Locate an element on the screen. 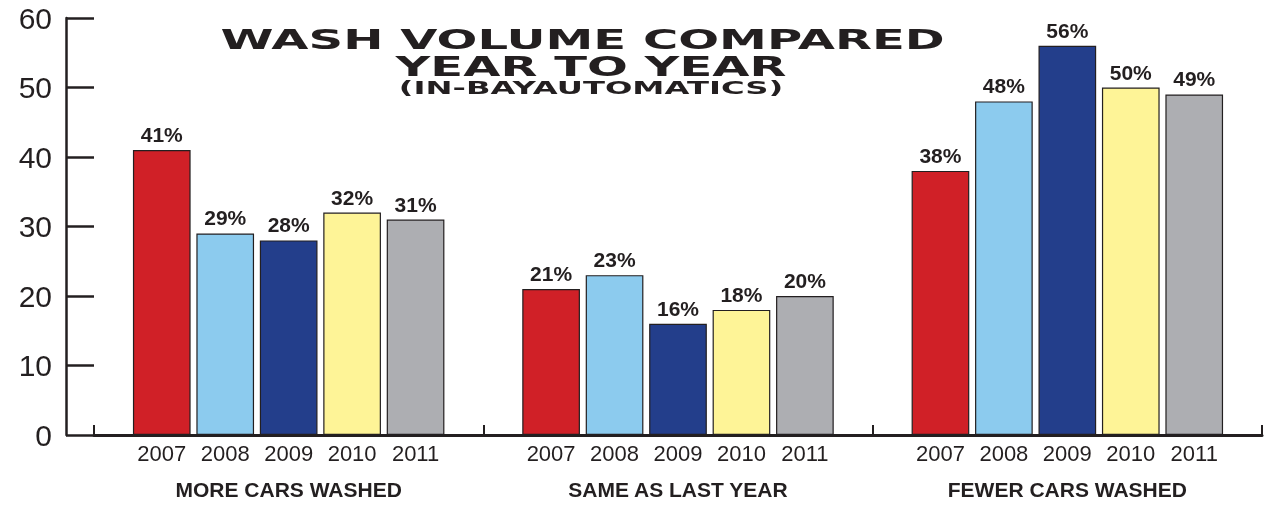  data-label: 21% is located at coordinates (551, 274).